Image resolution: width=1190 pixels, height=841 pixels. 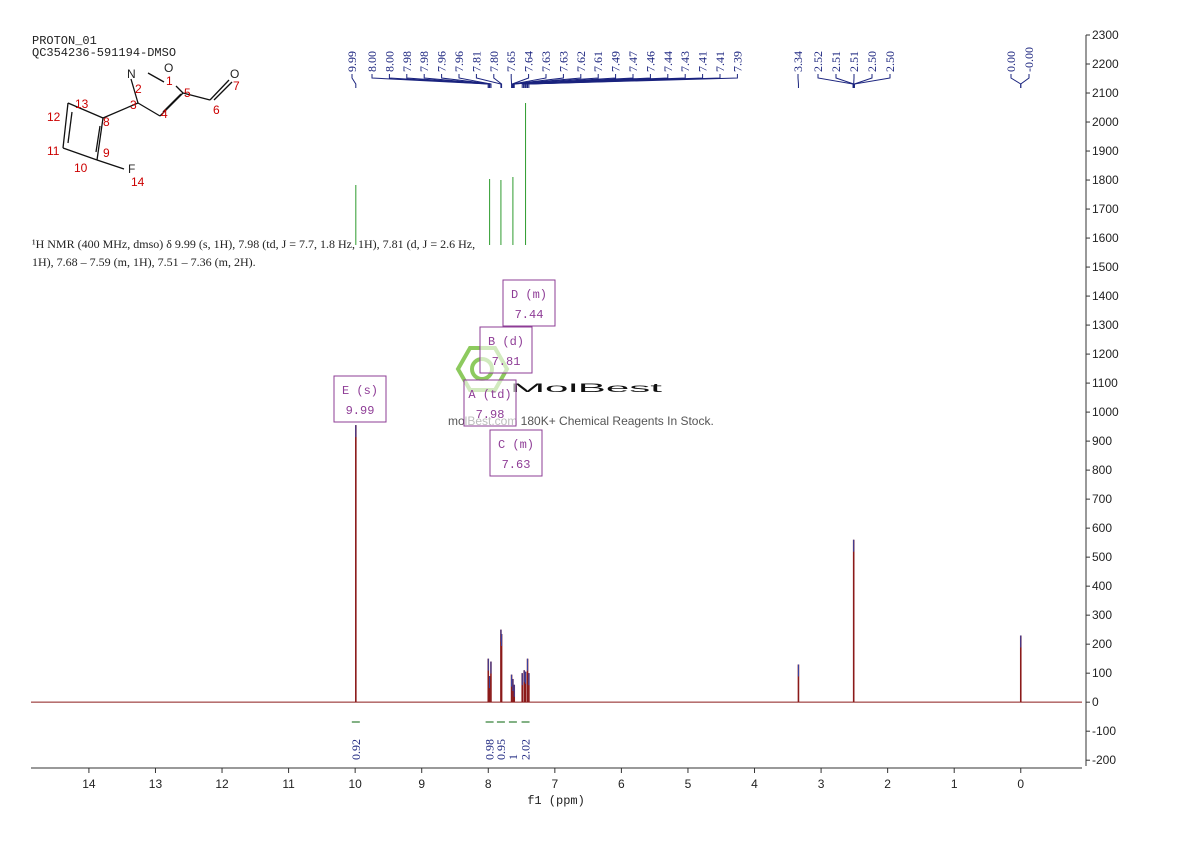 I want to click on x-tick-label: 9, so click(x=421, y=784).